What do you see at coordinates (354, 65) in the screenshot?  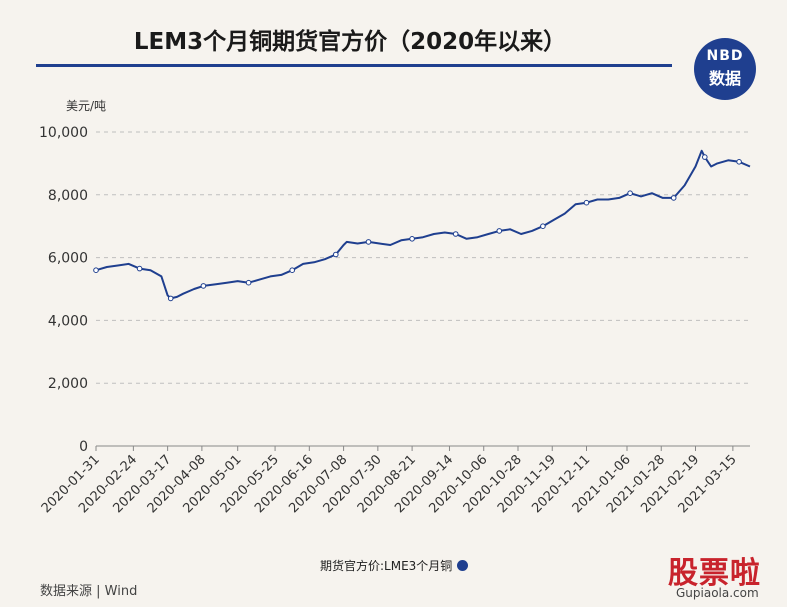 I see `title-underline` at bounding box center [354, 65].